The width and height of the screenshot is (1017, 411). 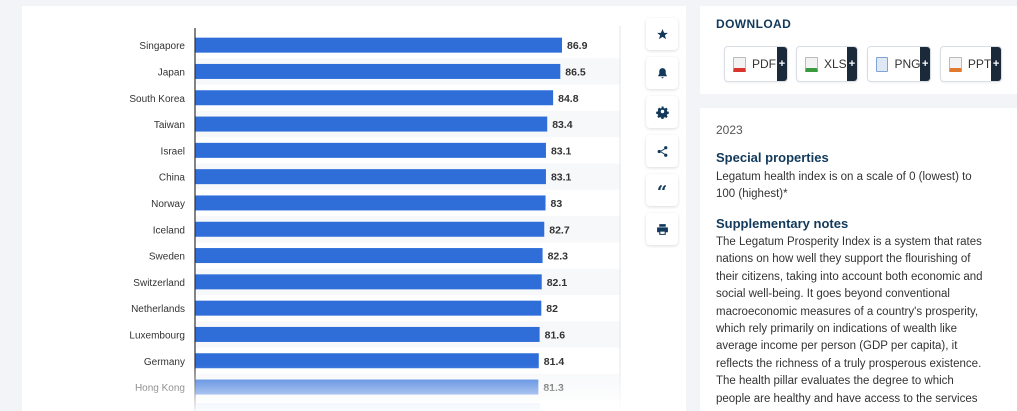 I want to click on download-pdf-button: PDF +, so click(x=756, y=64).